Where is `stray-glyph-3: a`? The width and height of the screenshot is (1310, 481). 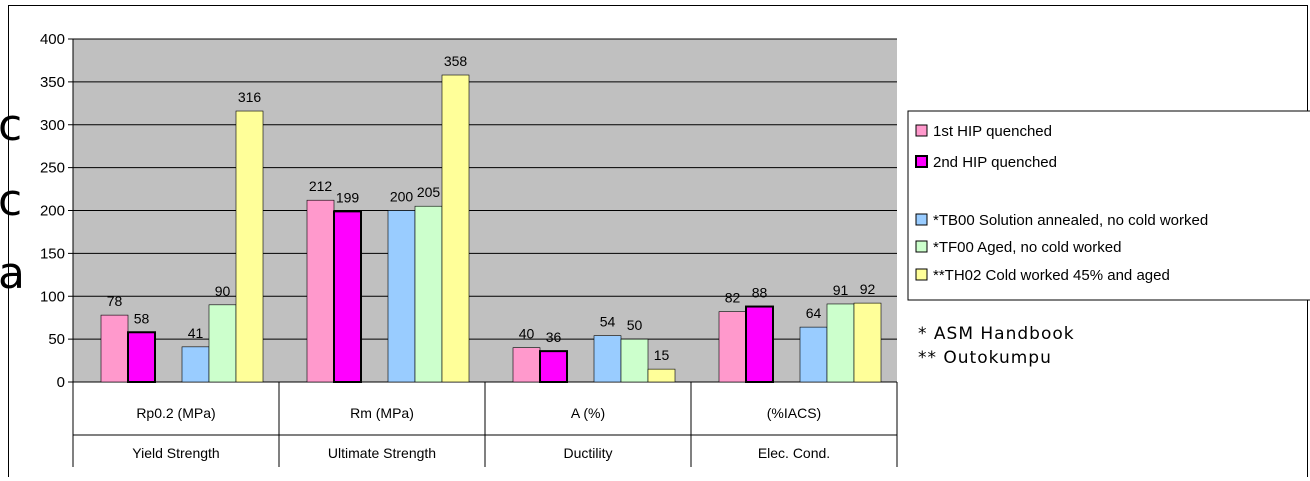 stray-glyph-3: a is located at coordinates (12, 273).